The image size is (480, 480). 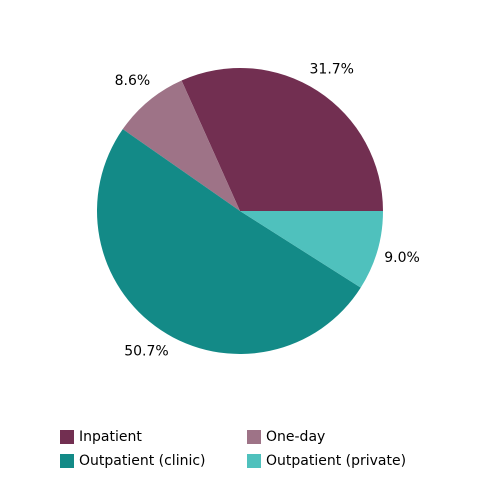 I want to click on legend-label: Outpatient (private), so click(x=336, y=461).